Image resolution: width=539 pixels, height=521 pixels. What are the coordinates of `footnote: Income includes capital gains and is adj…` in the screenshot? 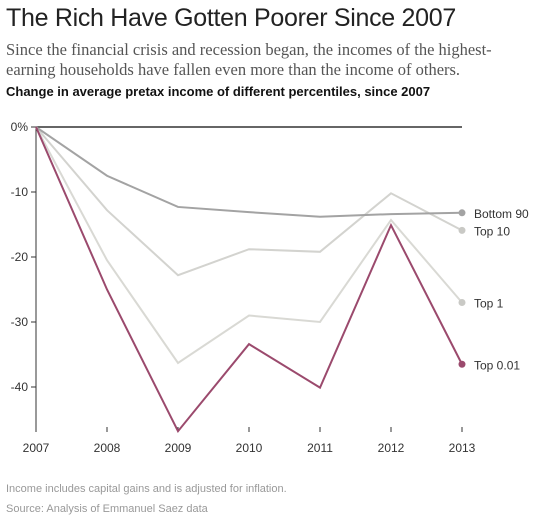 It's located at (146, 489).